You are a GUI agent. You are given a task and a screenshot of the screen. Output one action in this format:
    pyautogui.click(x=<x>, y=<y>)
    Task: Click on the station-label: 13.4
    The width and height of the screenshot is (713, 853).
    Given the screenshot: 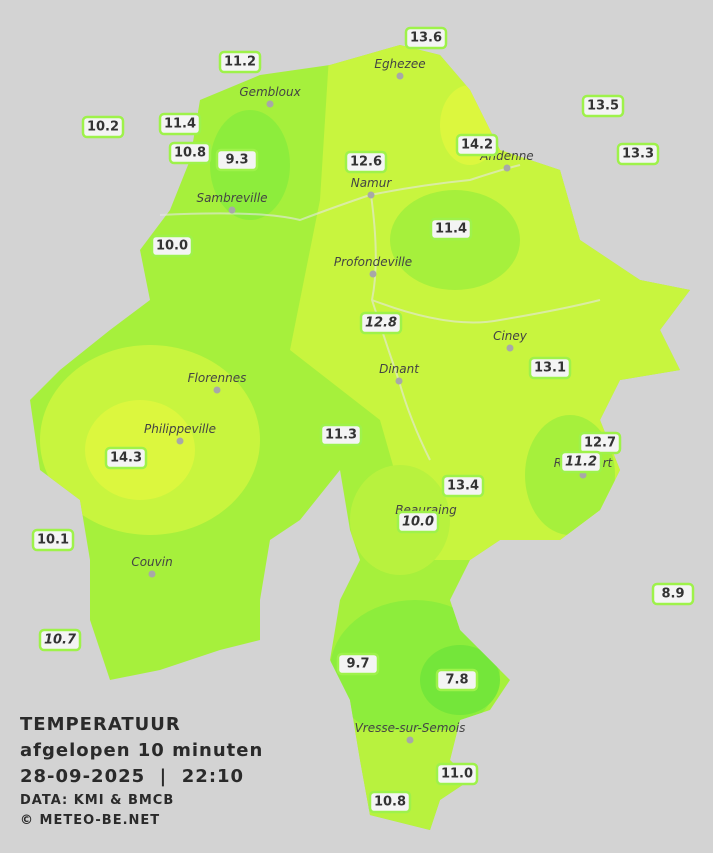 What is the action you would take?
    pyautogui.click(x=463, y=486)
    